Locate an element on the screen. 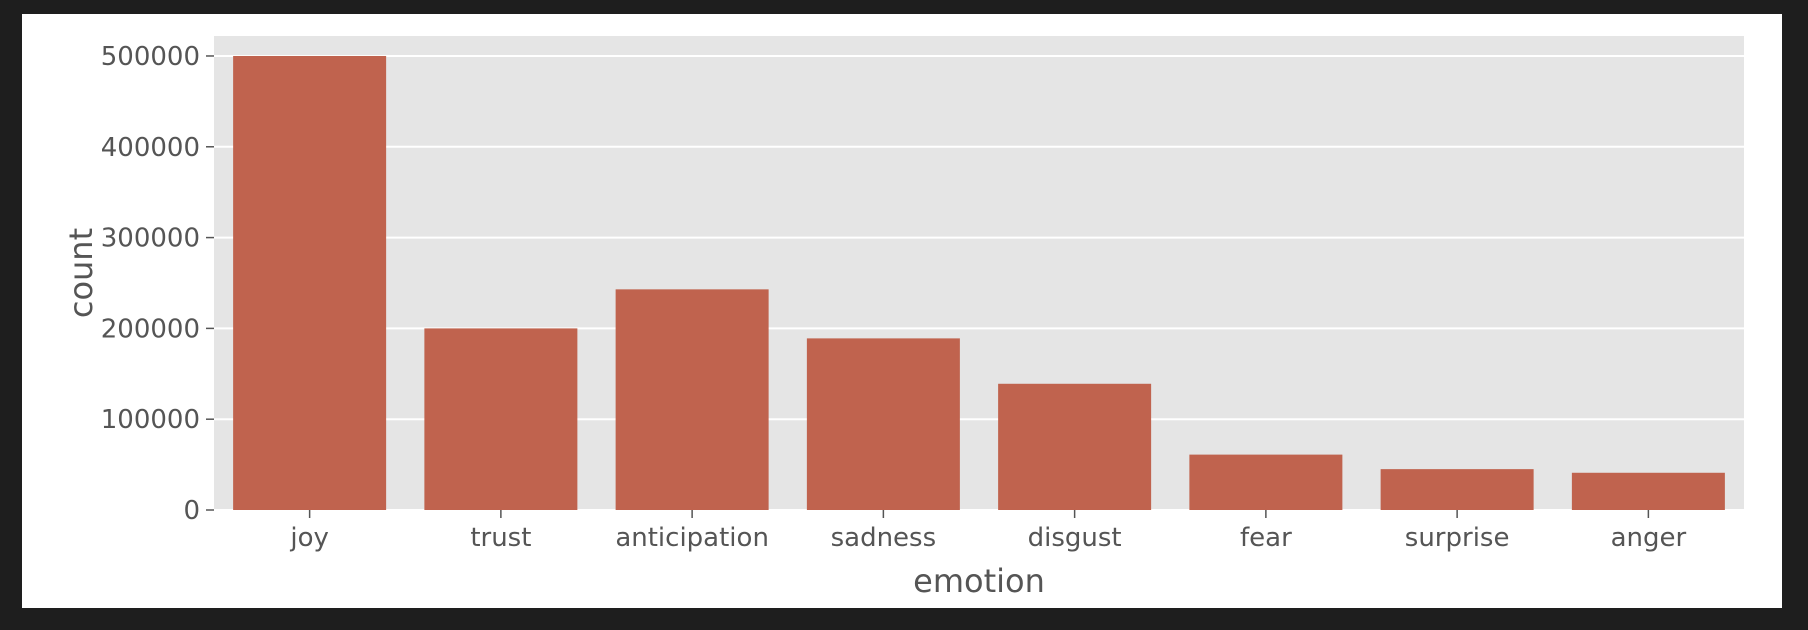  bar-disgust is located at coordinates (1075, 446).